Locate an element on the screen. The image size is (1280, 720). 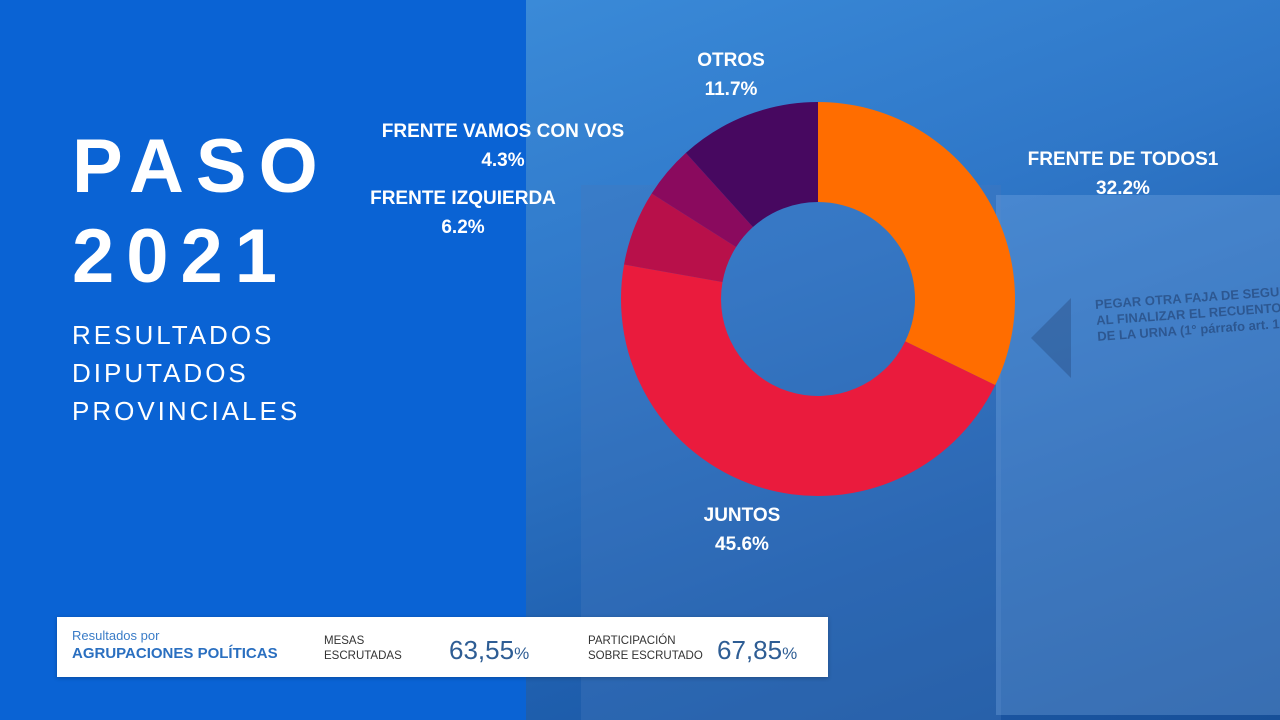
label-frente-vamos-con-vos: FRENTE VAMOS CON VOS 4.3% is located at coordinates (503, 146).